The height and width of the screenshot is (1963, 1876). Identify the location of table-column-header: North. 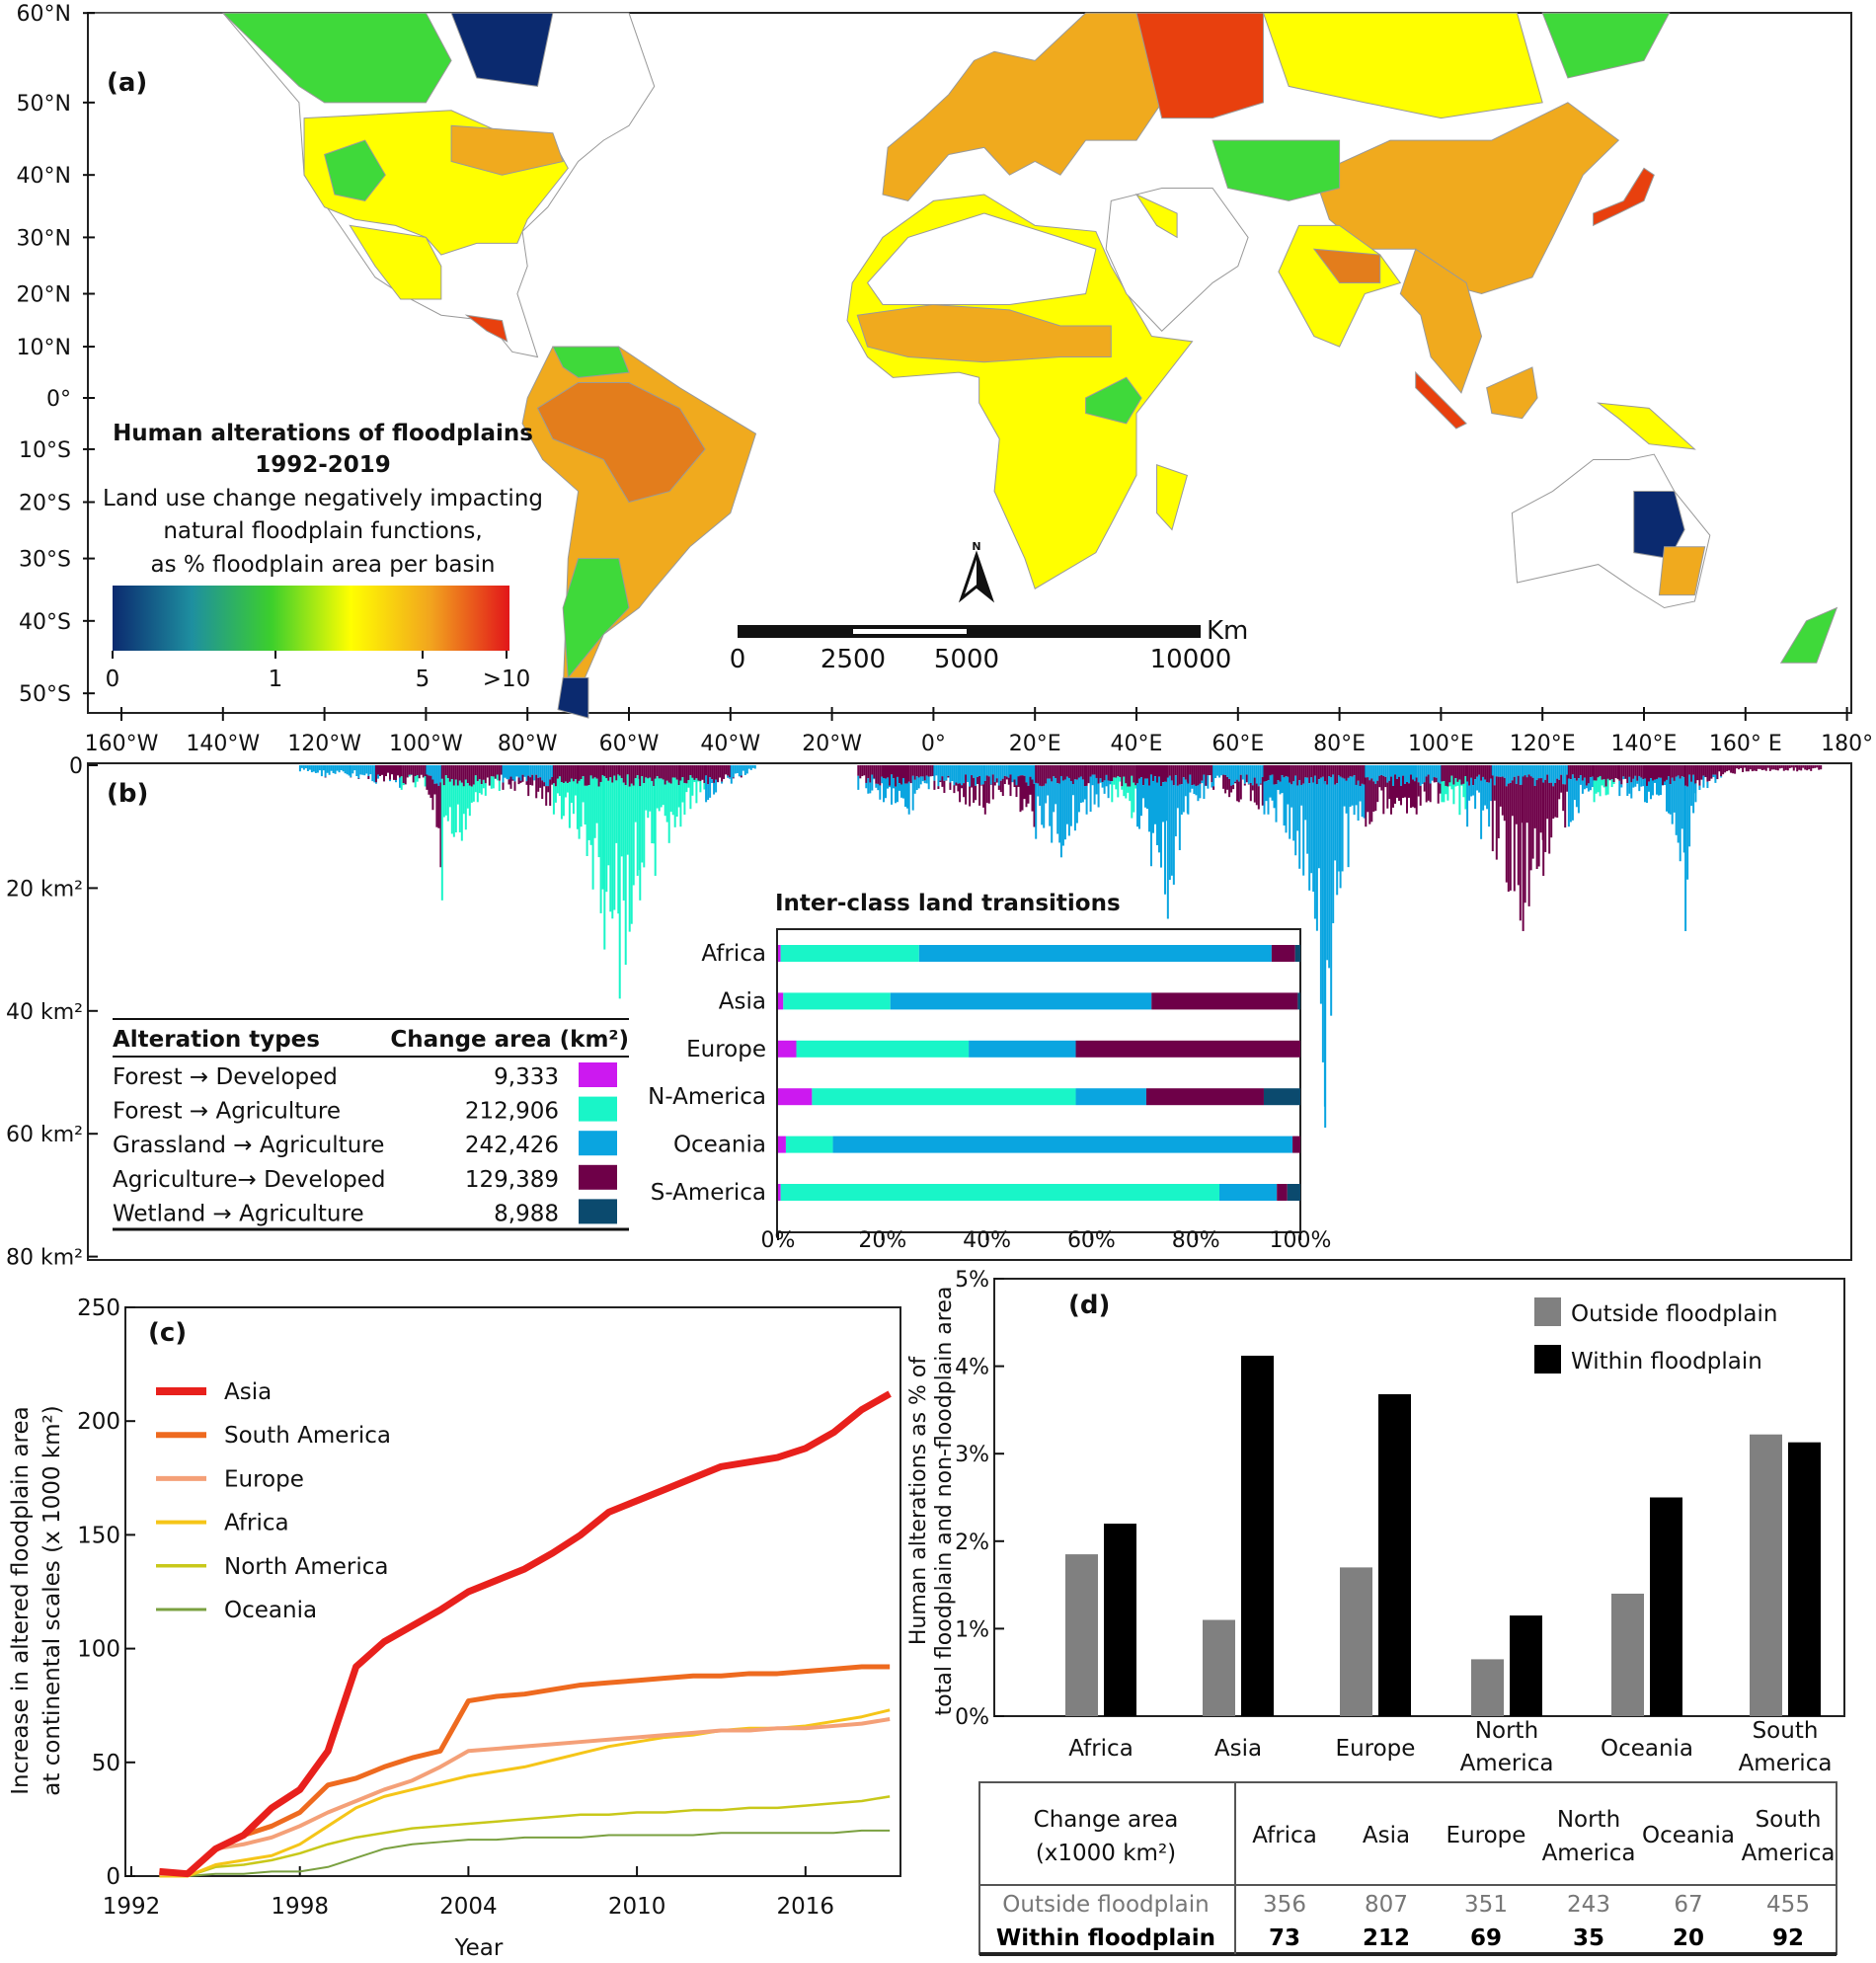
(1588, 1820).